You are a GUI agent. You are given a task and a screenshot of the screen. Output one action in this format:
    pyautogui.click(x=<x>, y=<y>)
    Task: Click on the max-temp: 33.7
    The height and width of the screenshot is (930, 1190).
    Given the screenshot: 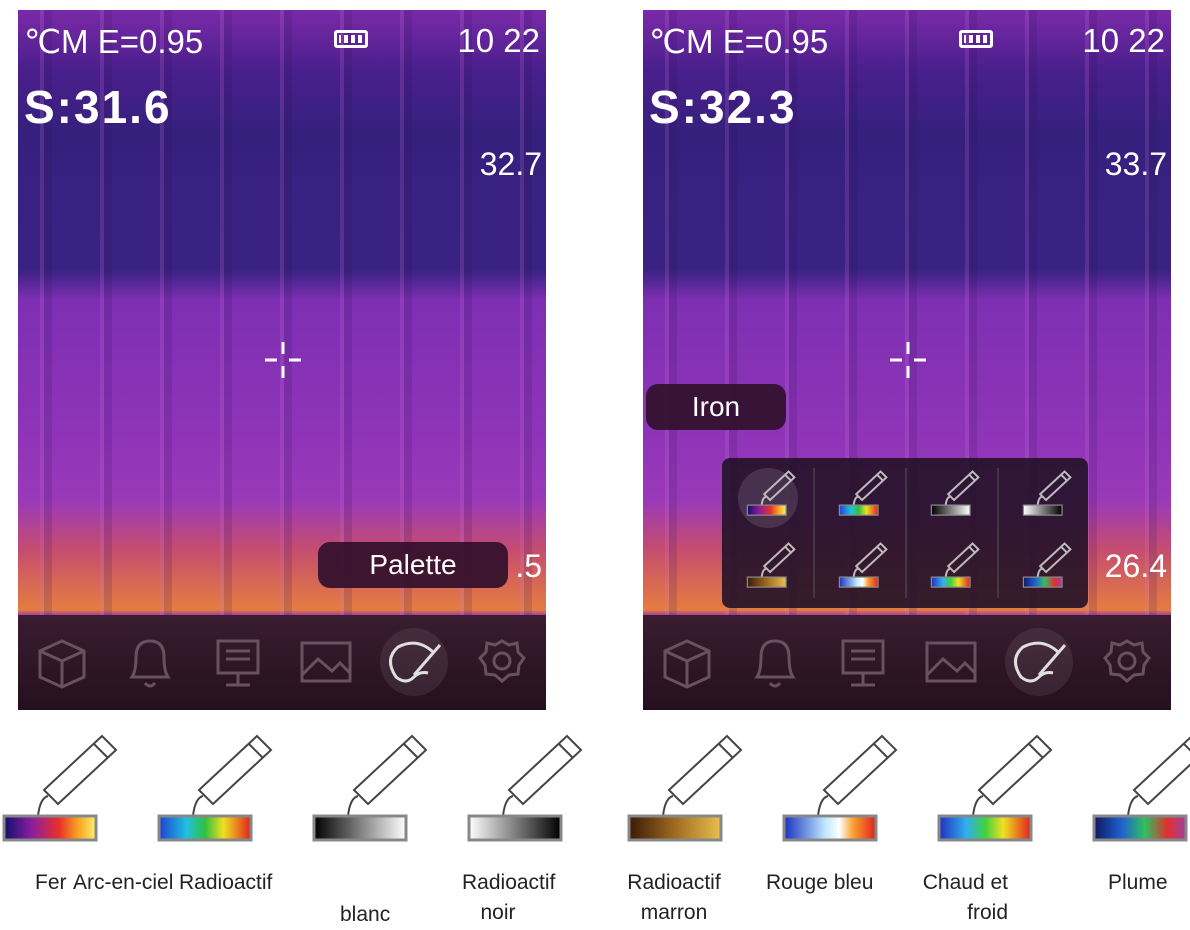 What is the action you would take?
    pyautogui.click(x=1135, y=164)
    